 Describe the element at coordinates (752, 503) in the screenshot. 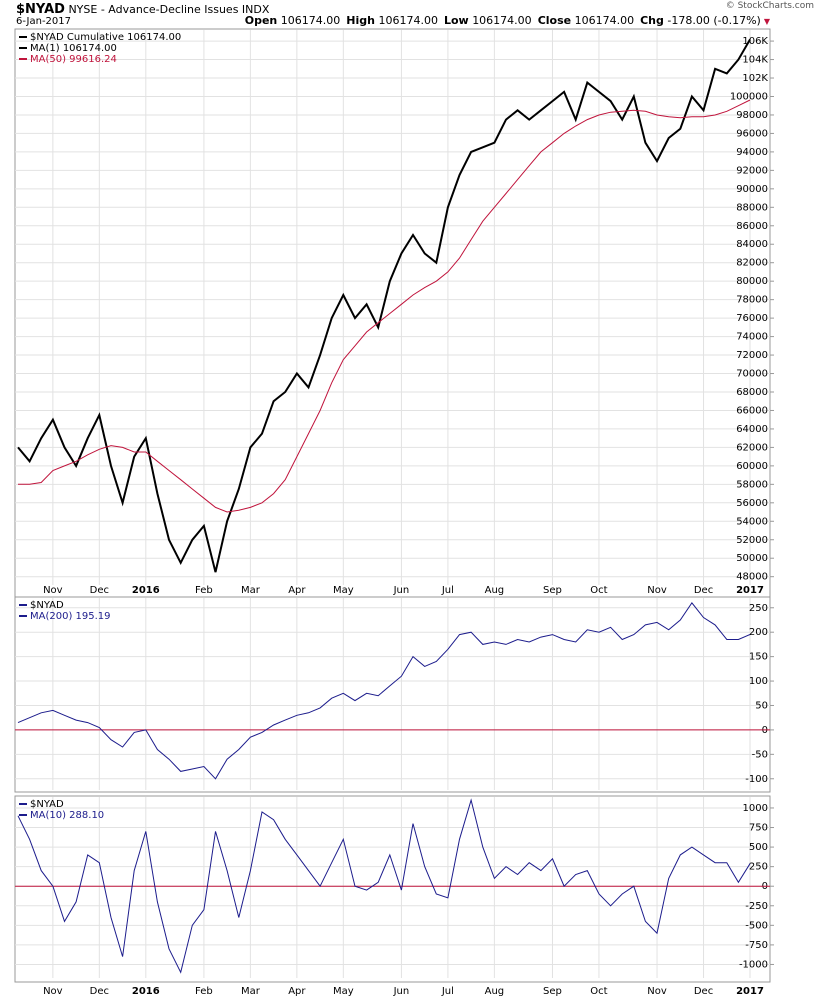

I see `y-tick-label: 56000` at that location.